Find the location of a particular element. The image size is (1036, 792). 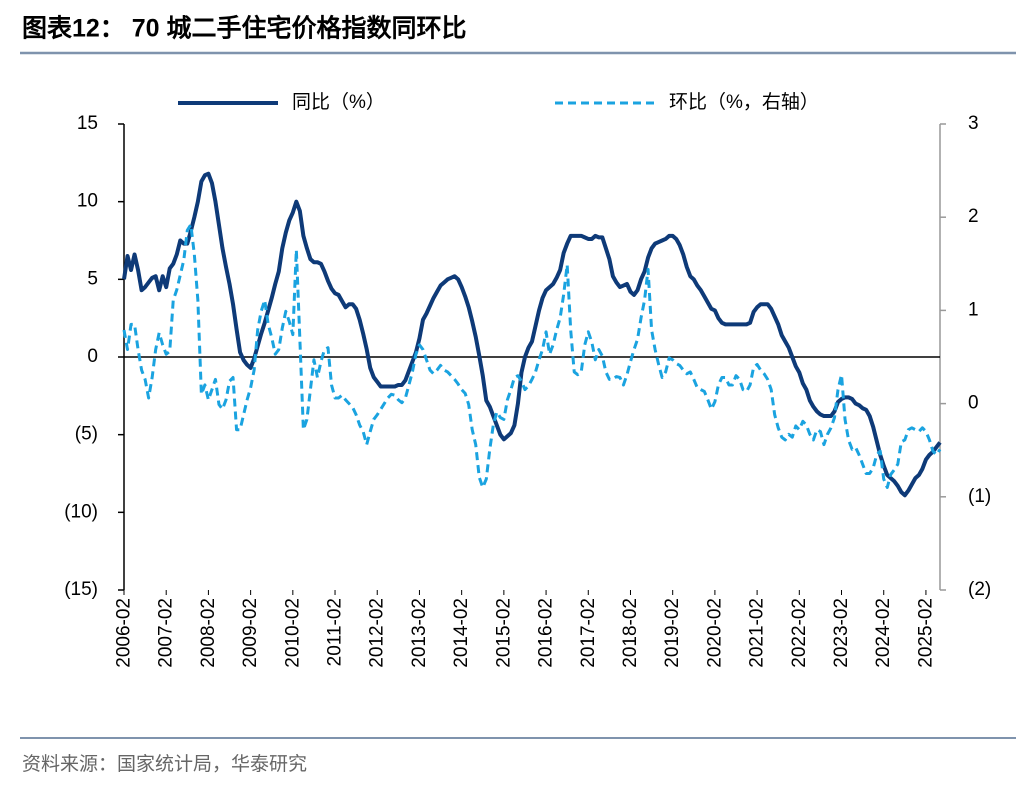

y-tick-label: 15 is located at coordinates (87, 123).